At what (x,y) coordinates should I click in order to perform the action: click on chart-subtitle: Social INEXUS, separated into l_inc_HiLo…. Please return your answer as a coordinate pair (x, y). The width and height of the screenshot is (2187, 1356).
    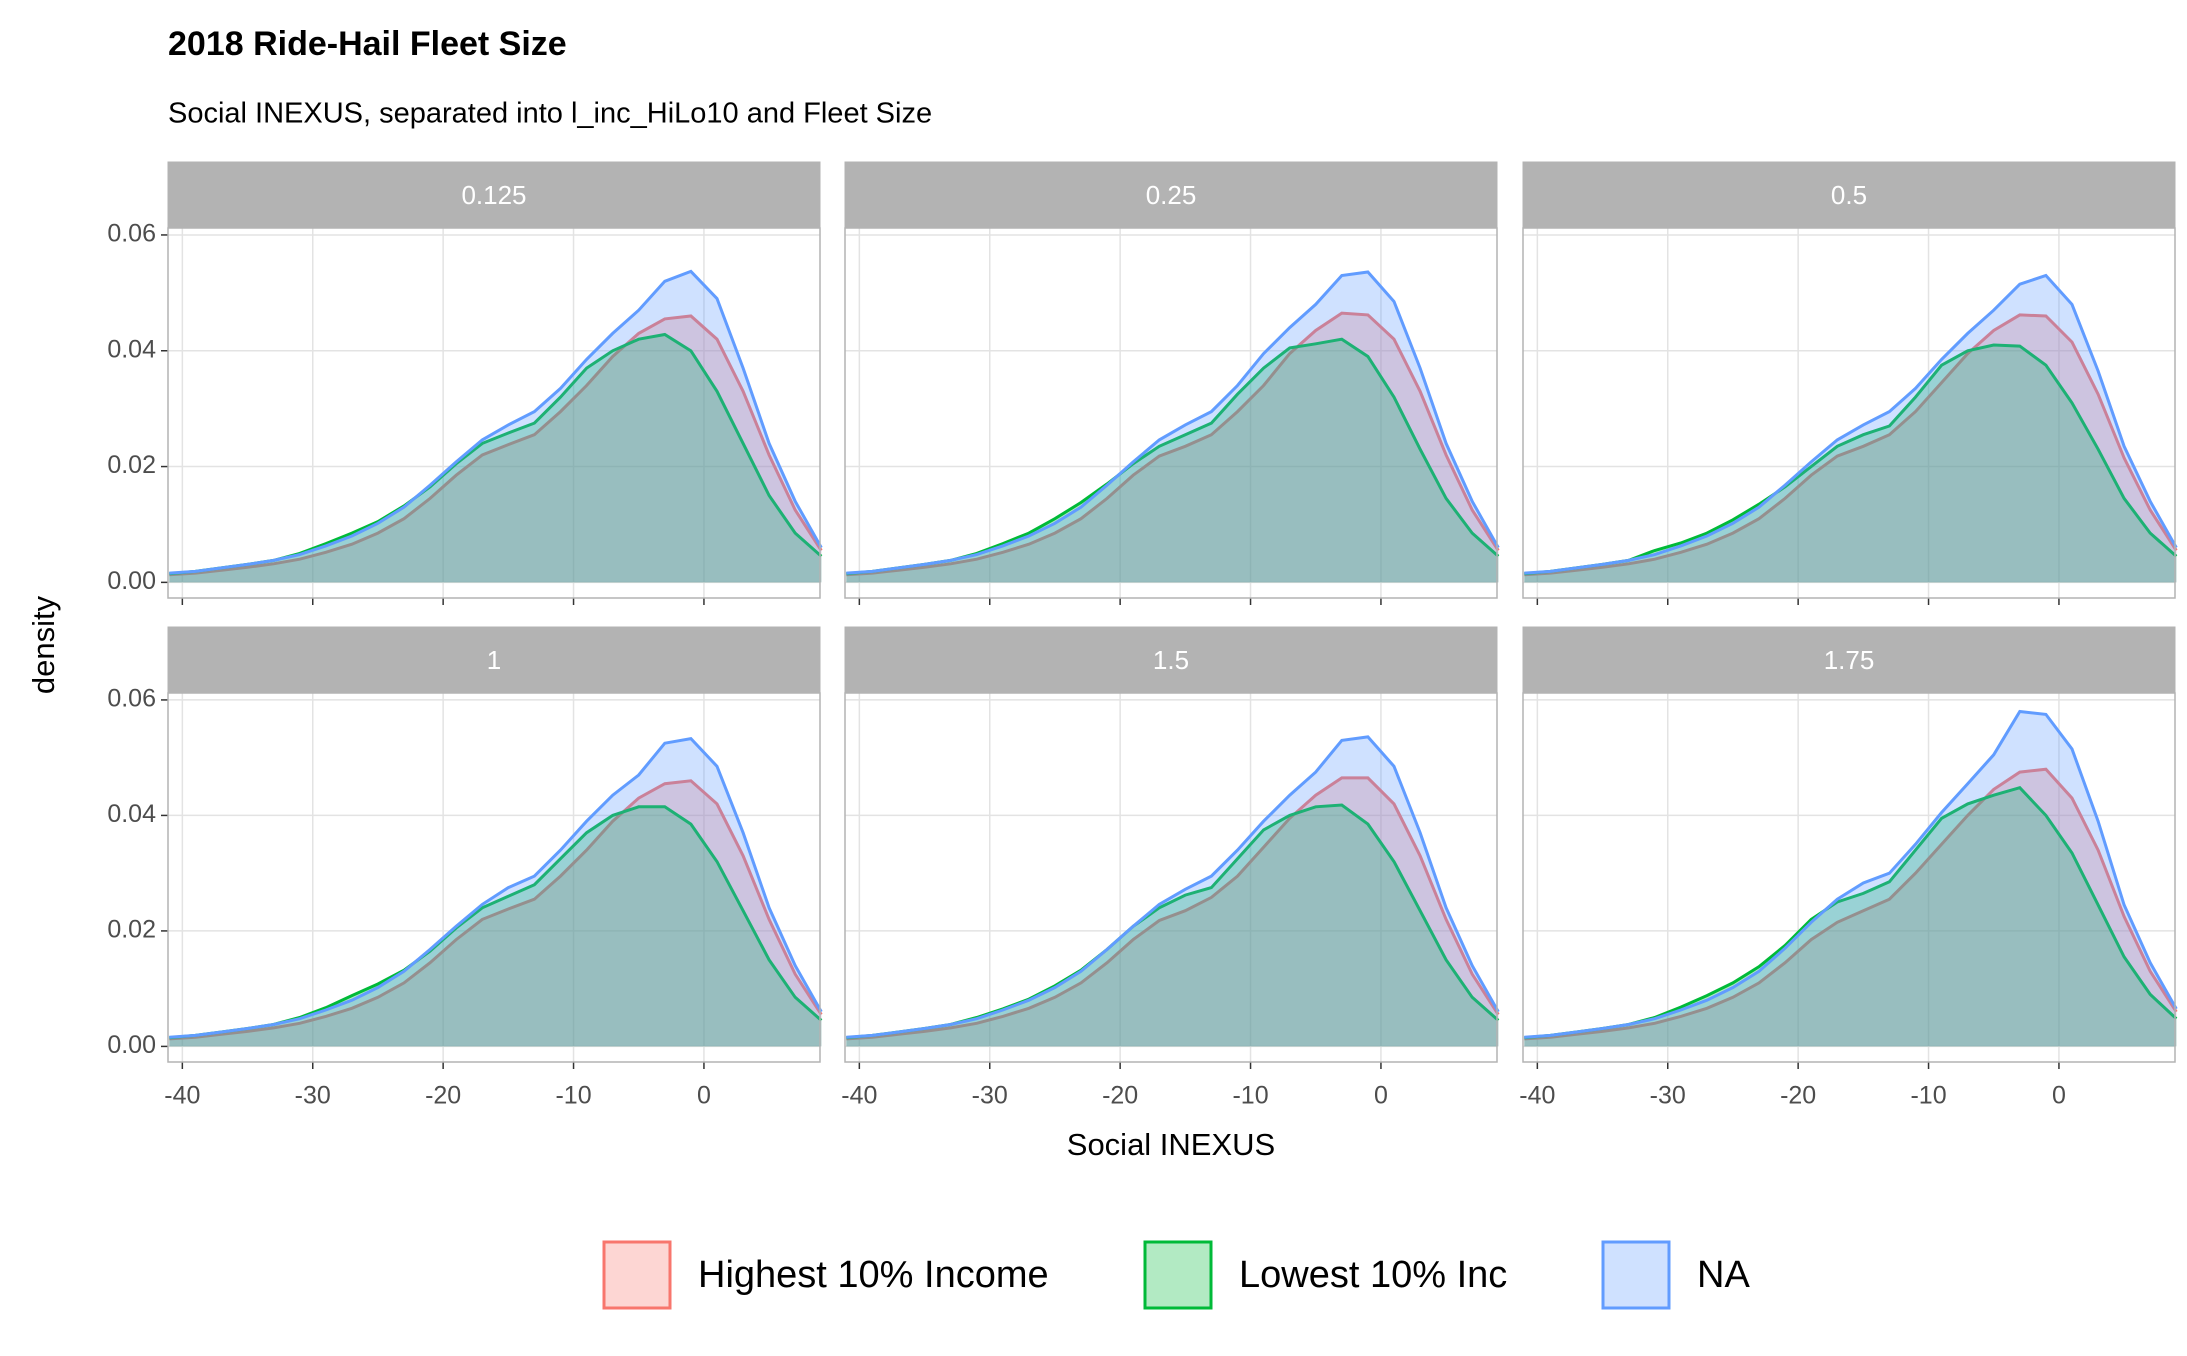
    Looking at the image, I should click on (550, 114).